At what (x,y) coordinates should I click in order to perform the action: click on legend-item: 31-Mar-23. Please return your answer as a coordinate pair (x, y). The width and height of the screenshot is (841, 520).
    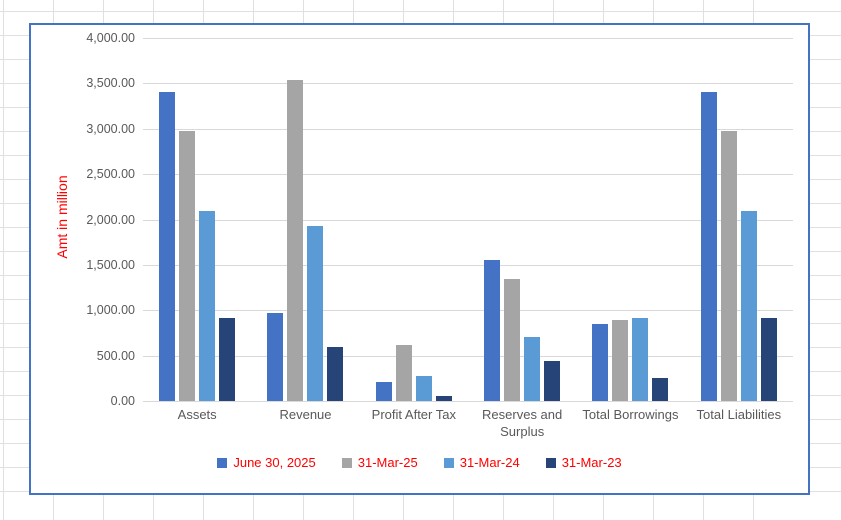
    Looking at the image, I should click on (583, 462).